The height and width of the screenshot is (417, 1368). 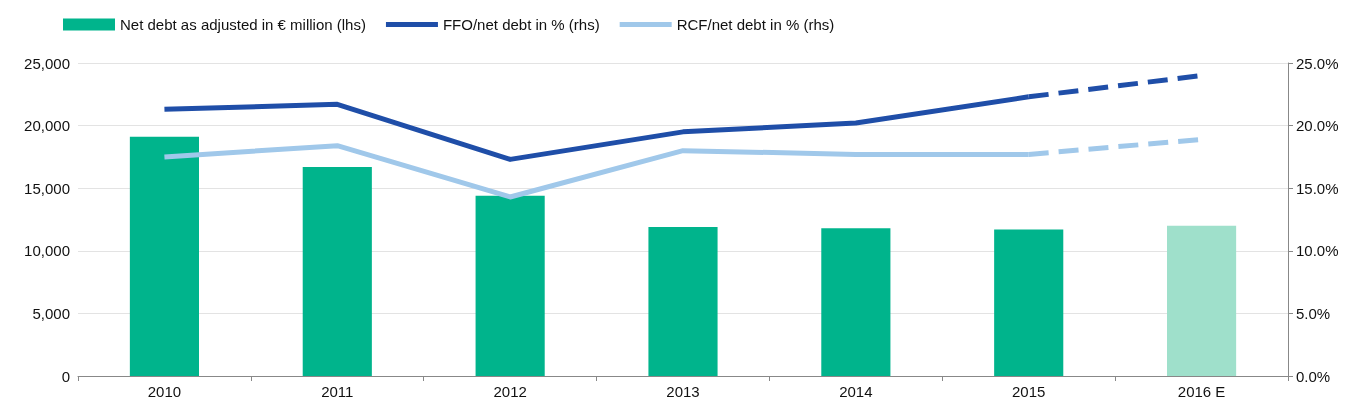 What do you see at coordinates (337, 391) in the screenshot?
I see `x-tick-label: 2011` at bounding box center [337, 391].